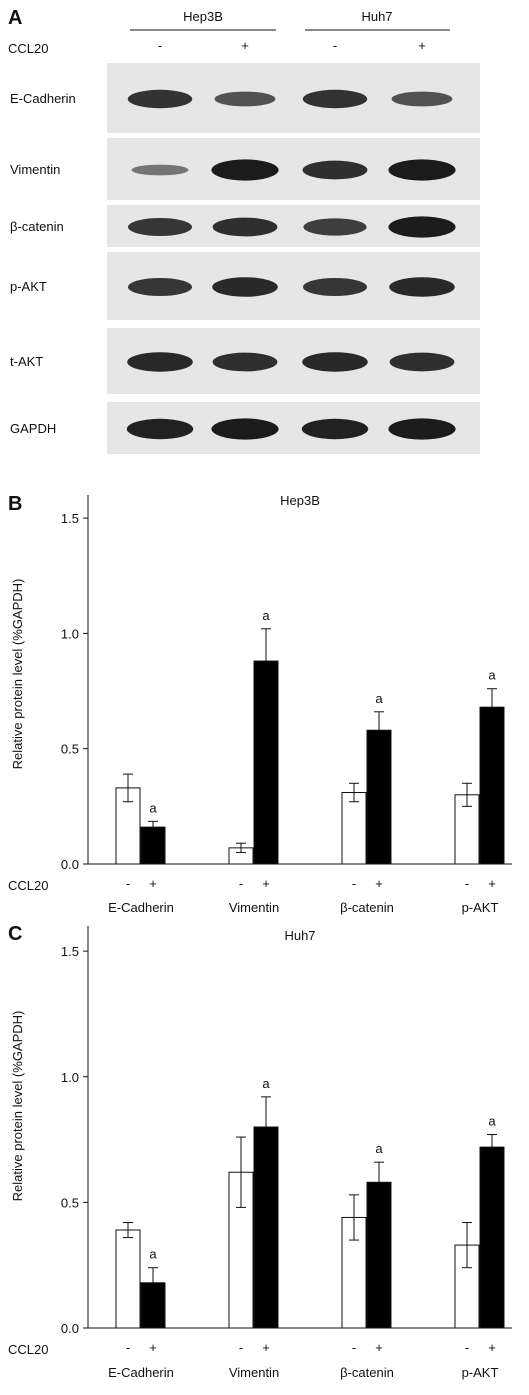  Describe the element at coordinates (70, 1328) in the screenshot. I see `y-tick-label-huh7-0-0: 0.0` at that location.